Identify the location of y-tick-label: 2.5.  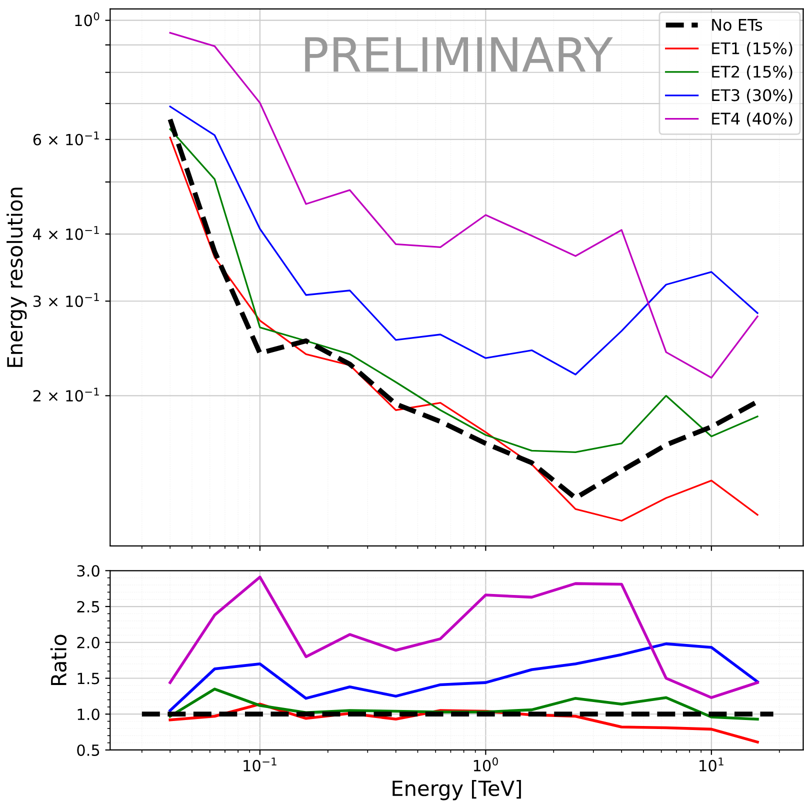
(88, 606).